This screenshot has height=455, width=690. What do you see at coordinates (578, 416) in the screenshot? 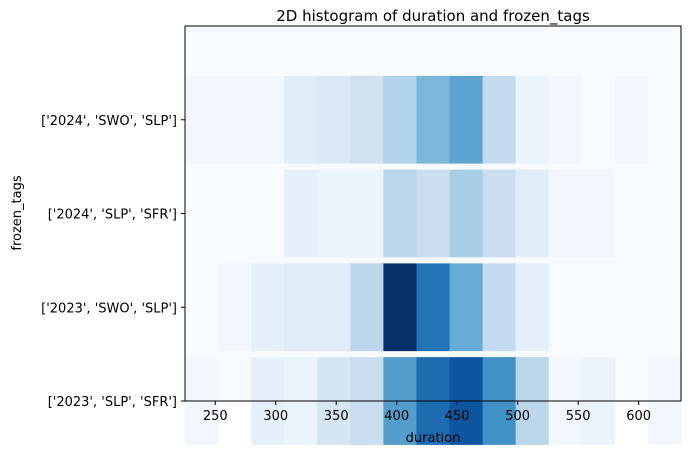
I see `x-tick-label: 550` at bounding box center [578, 416].